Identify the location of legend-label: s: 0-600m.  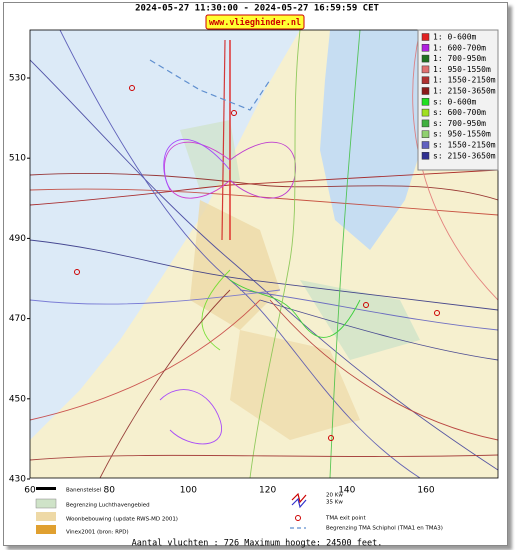
(455, 101).